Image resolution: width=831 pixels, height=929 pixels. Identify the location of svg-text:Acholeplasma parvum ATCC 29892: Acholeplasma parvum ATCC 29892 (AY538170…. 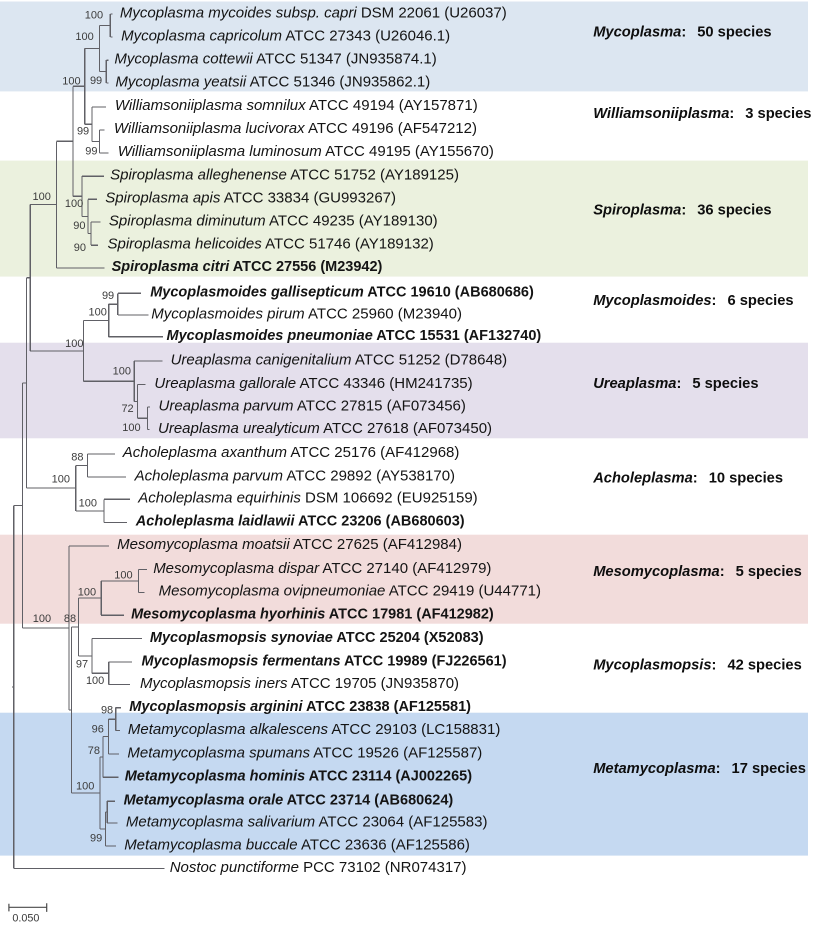
(294, 475).